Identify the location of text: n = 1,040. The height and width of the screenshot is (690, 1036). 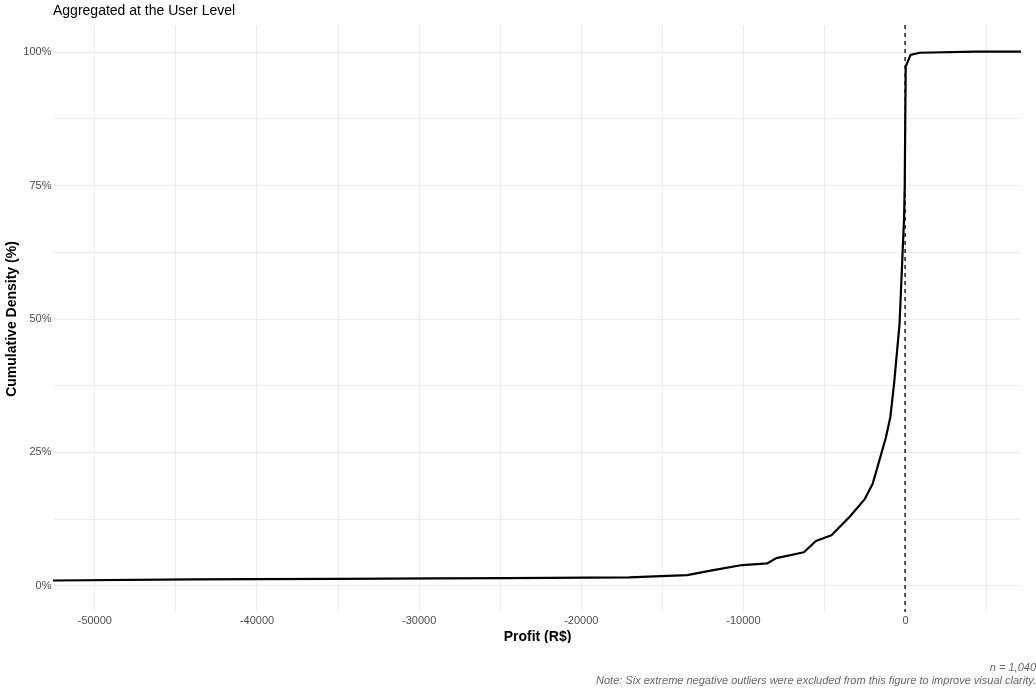
(1012, 667).